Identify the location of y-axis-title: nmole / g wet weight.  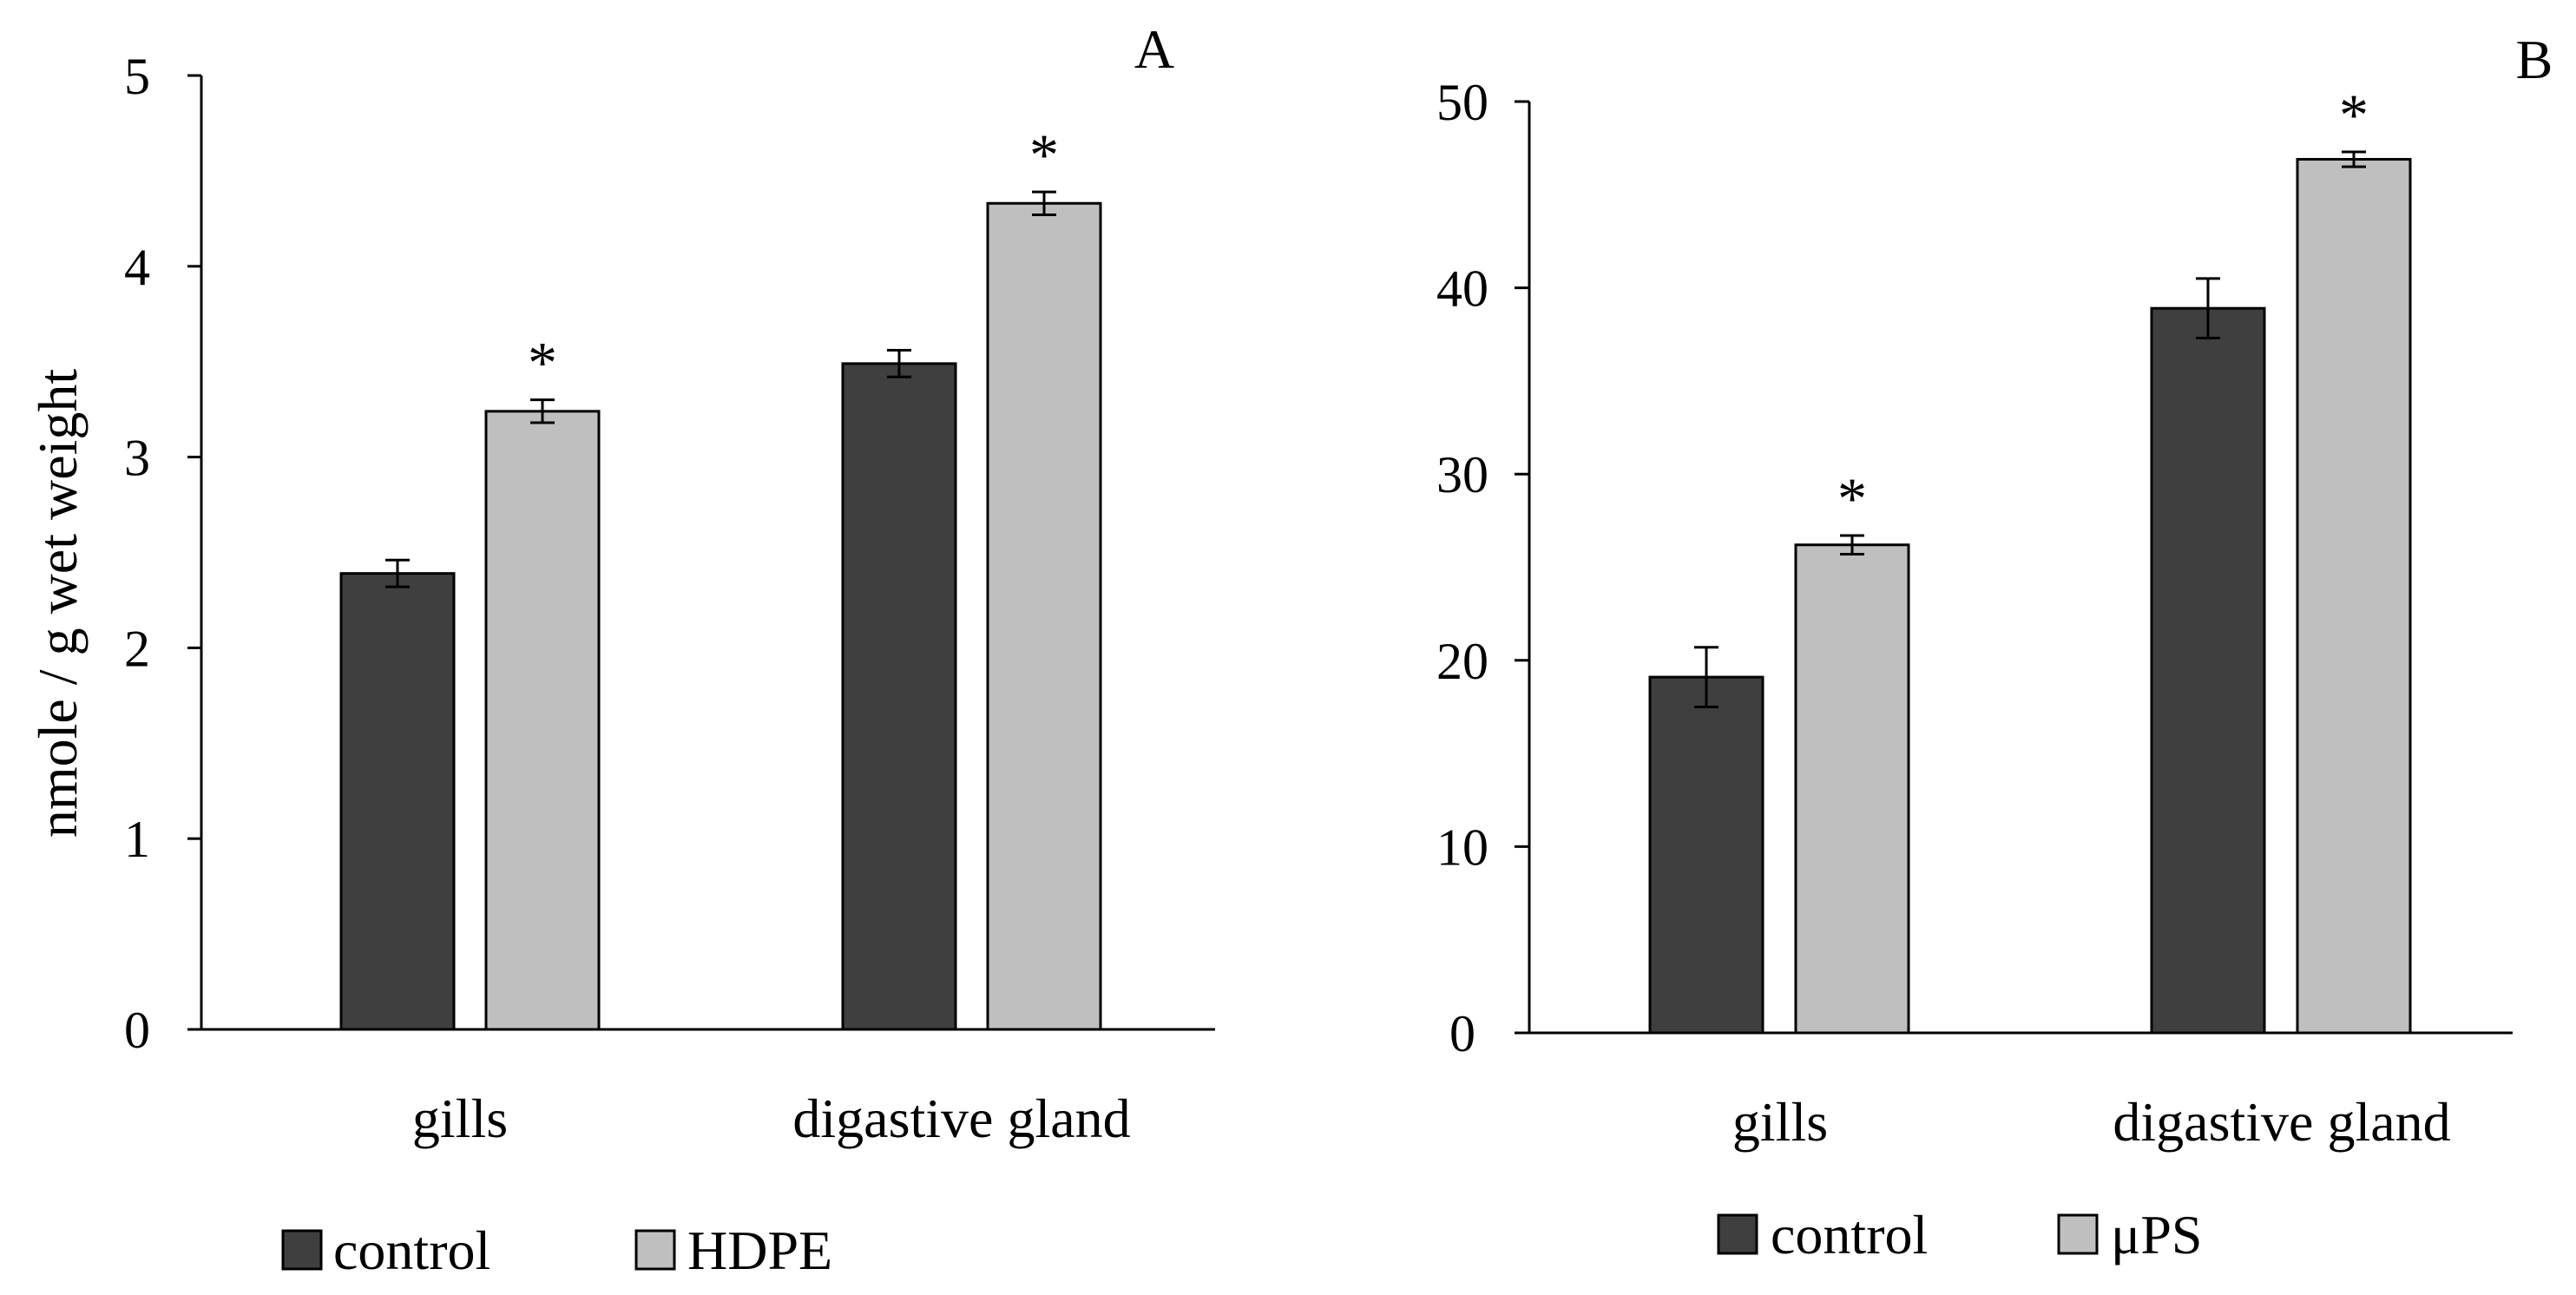
(58, 603).